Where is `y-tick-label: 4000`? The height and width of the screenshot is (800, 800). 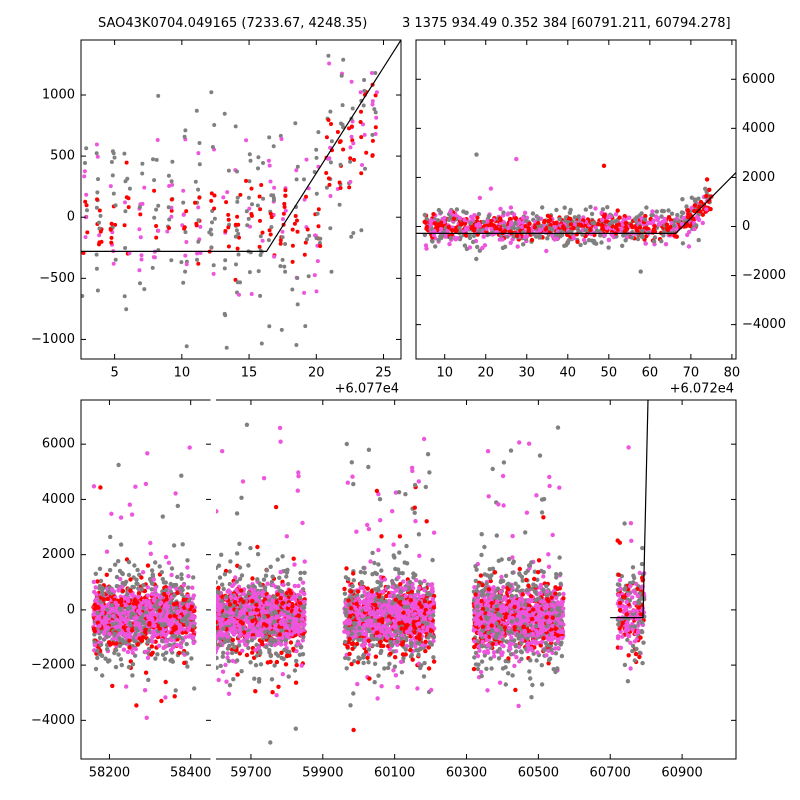
y-tick-label: 4000 is located at coordinates (758, 128).